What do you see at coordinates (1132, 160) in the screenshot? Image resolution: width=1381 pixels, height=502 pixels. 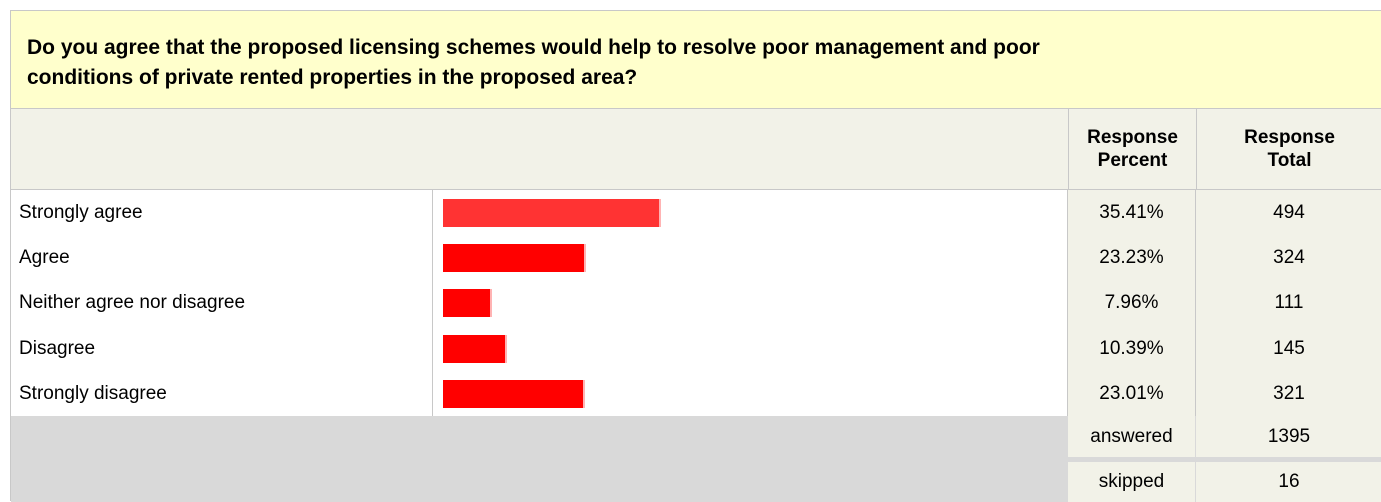 I see `header-response-percent-line-2: Percent` at bounding box center [1132, 160].